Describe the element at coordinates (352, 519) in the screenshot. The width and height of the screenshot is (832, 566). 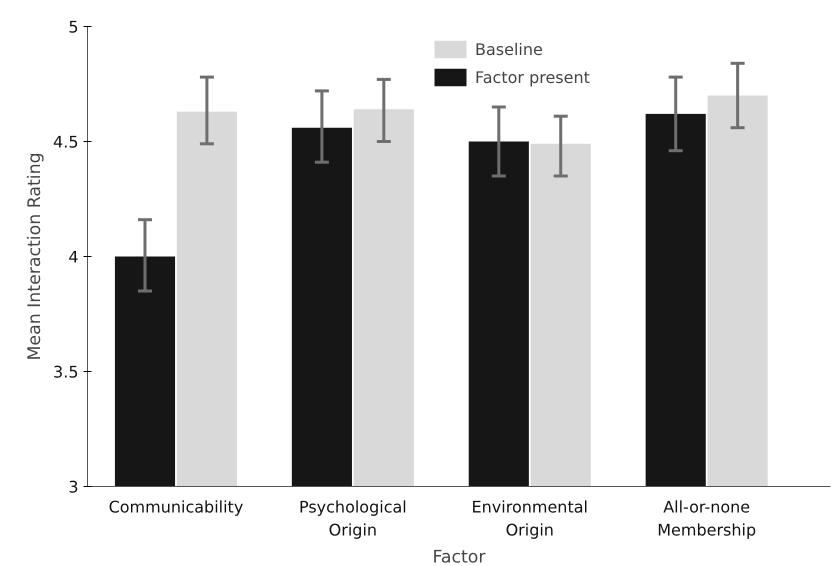
I see `x-tick-label: Psychological Origin` at that location.